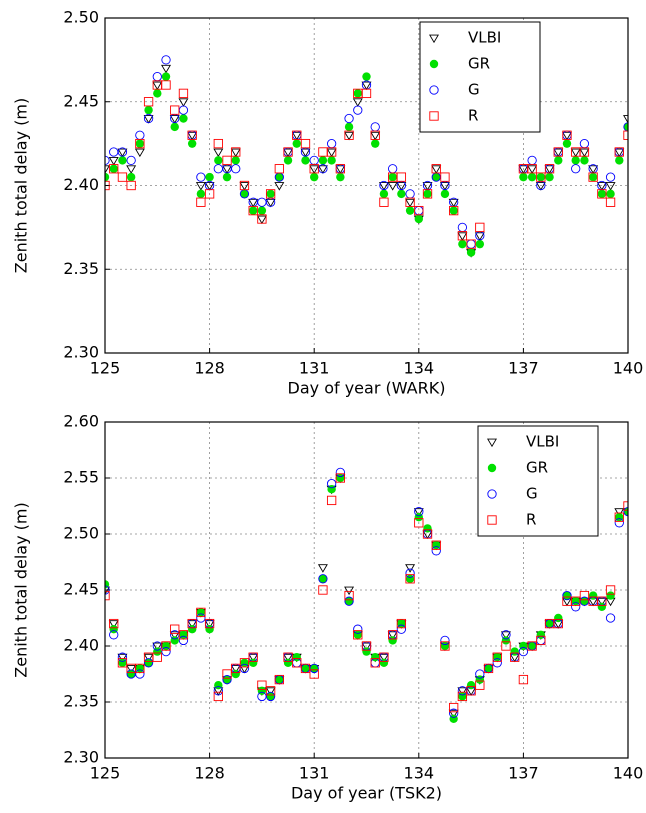  What do you see at coordinates (81, 757) in the screenshot?
I see `y-tick-label: 2.30` at bounding box center [81, 757].